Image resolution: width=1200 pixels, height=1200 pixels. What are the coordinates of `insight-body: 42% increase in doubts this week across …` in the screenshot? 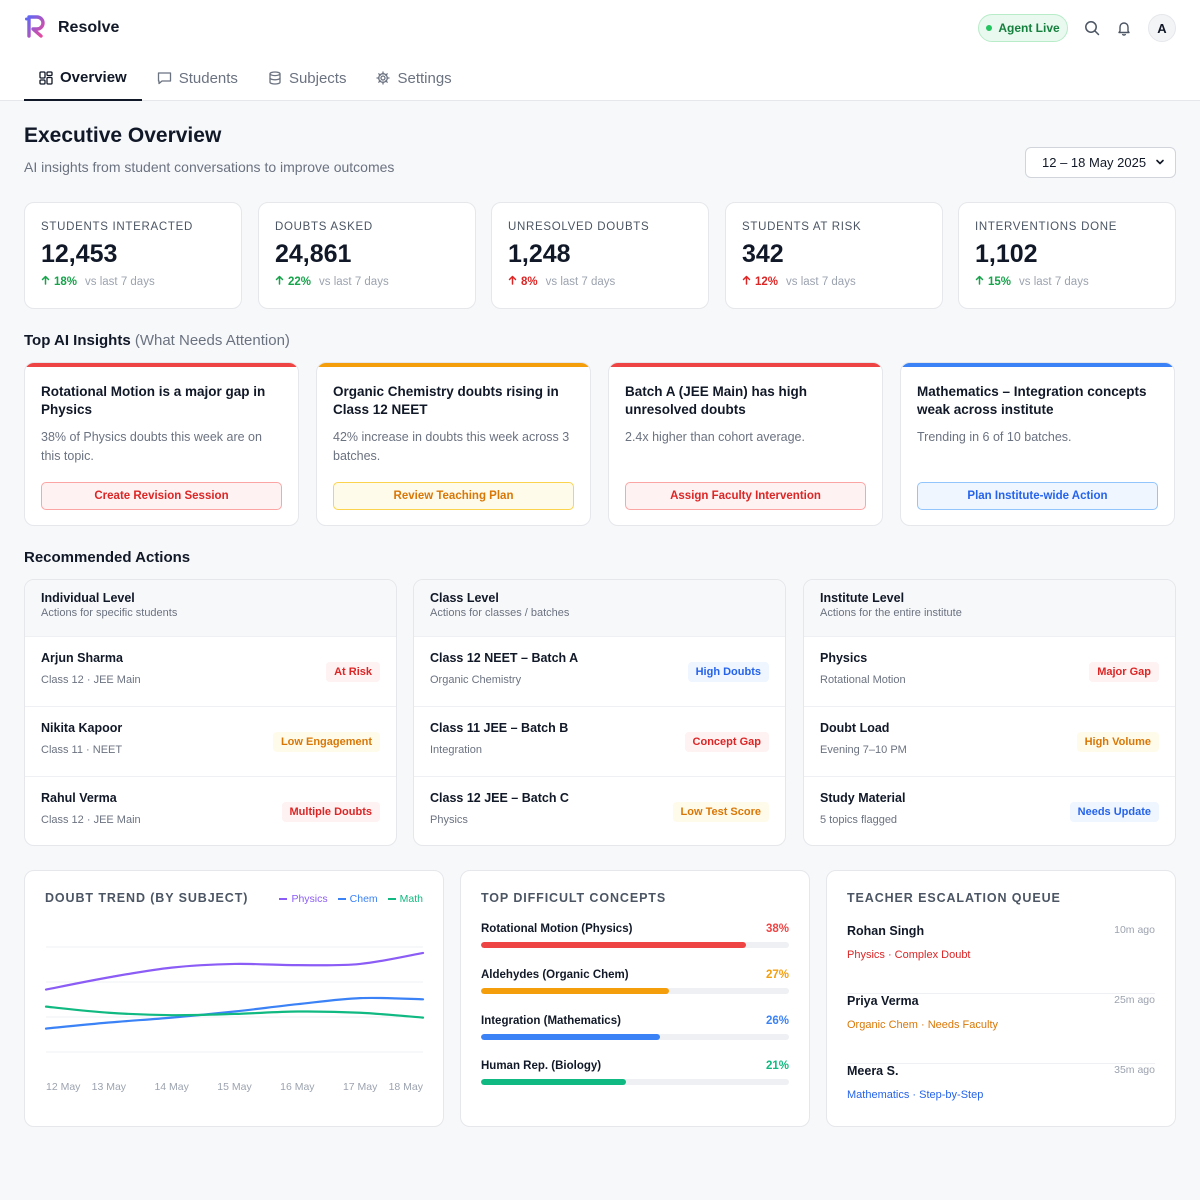 It's located at (451, 446).